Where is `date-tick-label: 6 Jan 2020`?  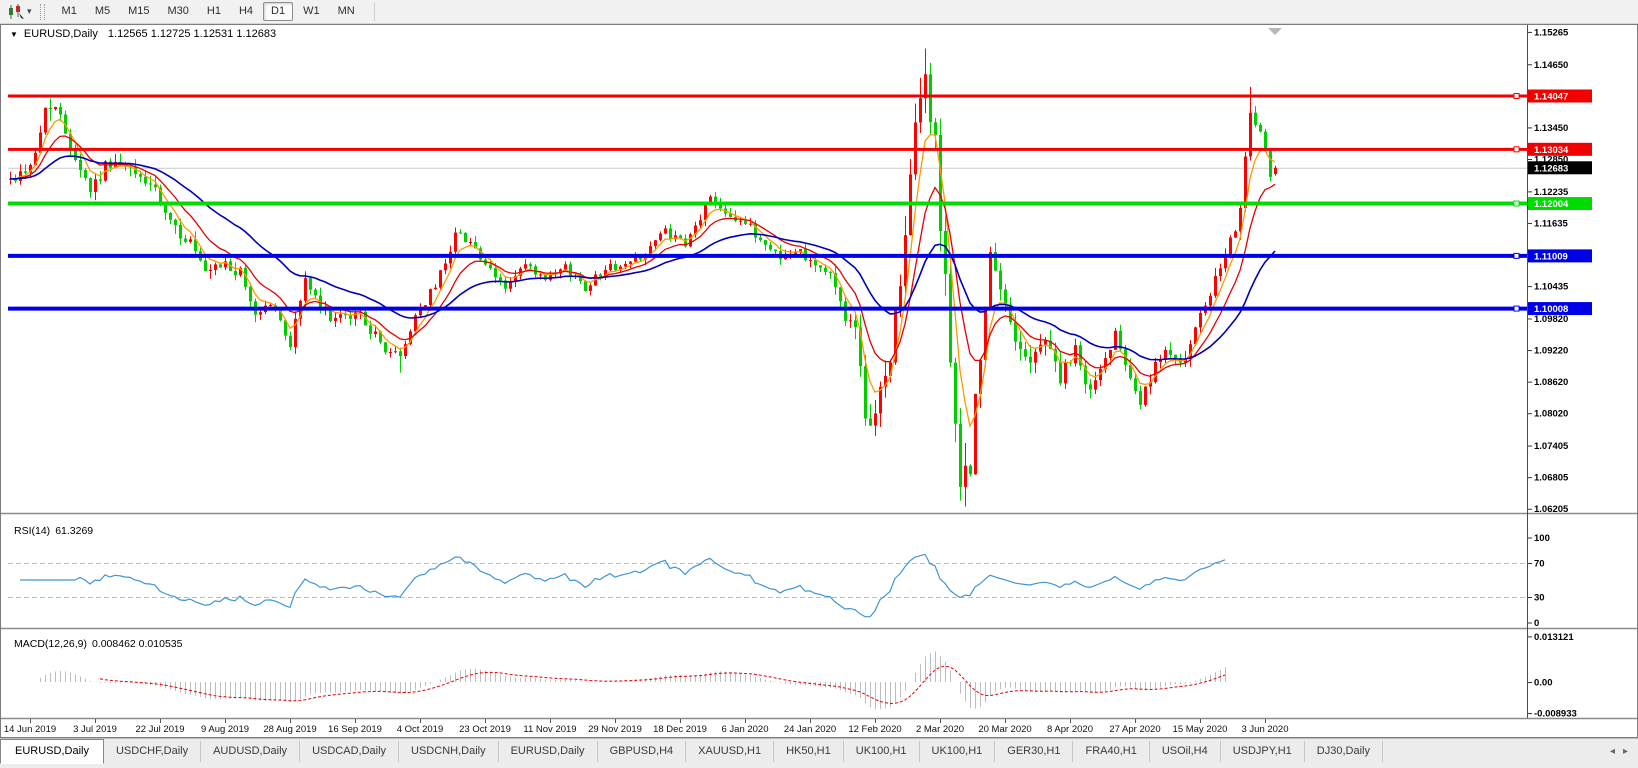
date-tick-label: 6 Jan 2020 is located at coordinates (744, 729).